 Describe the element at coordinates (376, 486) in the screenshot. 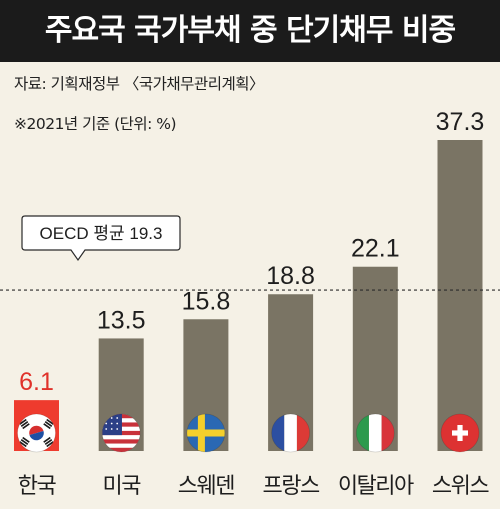

I see `category-label-이탈리아: 이탈리아` at that location.